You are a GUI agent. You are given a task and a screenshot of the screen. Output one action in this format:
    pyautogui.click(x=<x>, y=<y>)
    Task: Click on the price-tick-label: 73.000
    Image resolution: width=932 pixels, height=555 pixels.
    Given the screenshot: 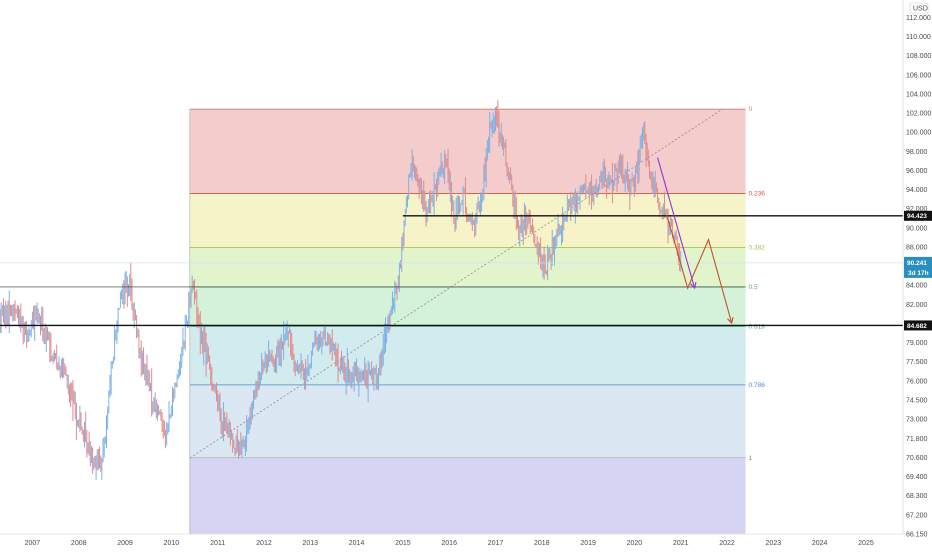 What is the action you would take?
    pyautogui.click(x=917, y=420)
    